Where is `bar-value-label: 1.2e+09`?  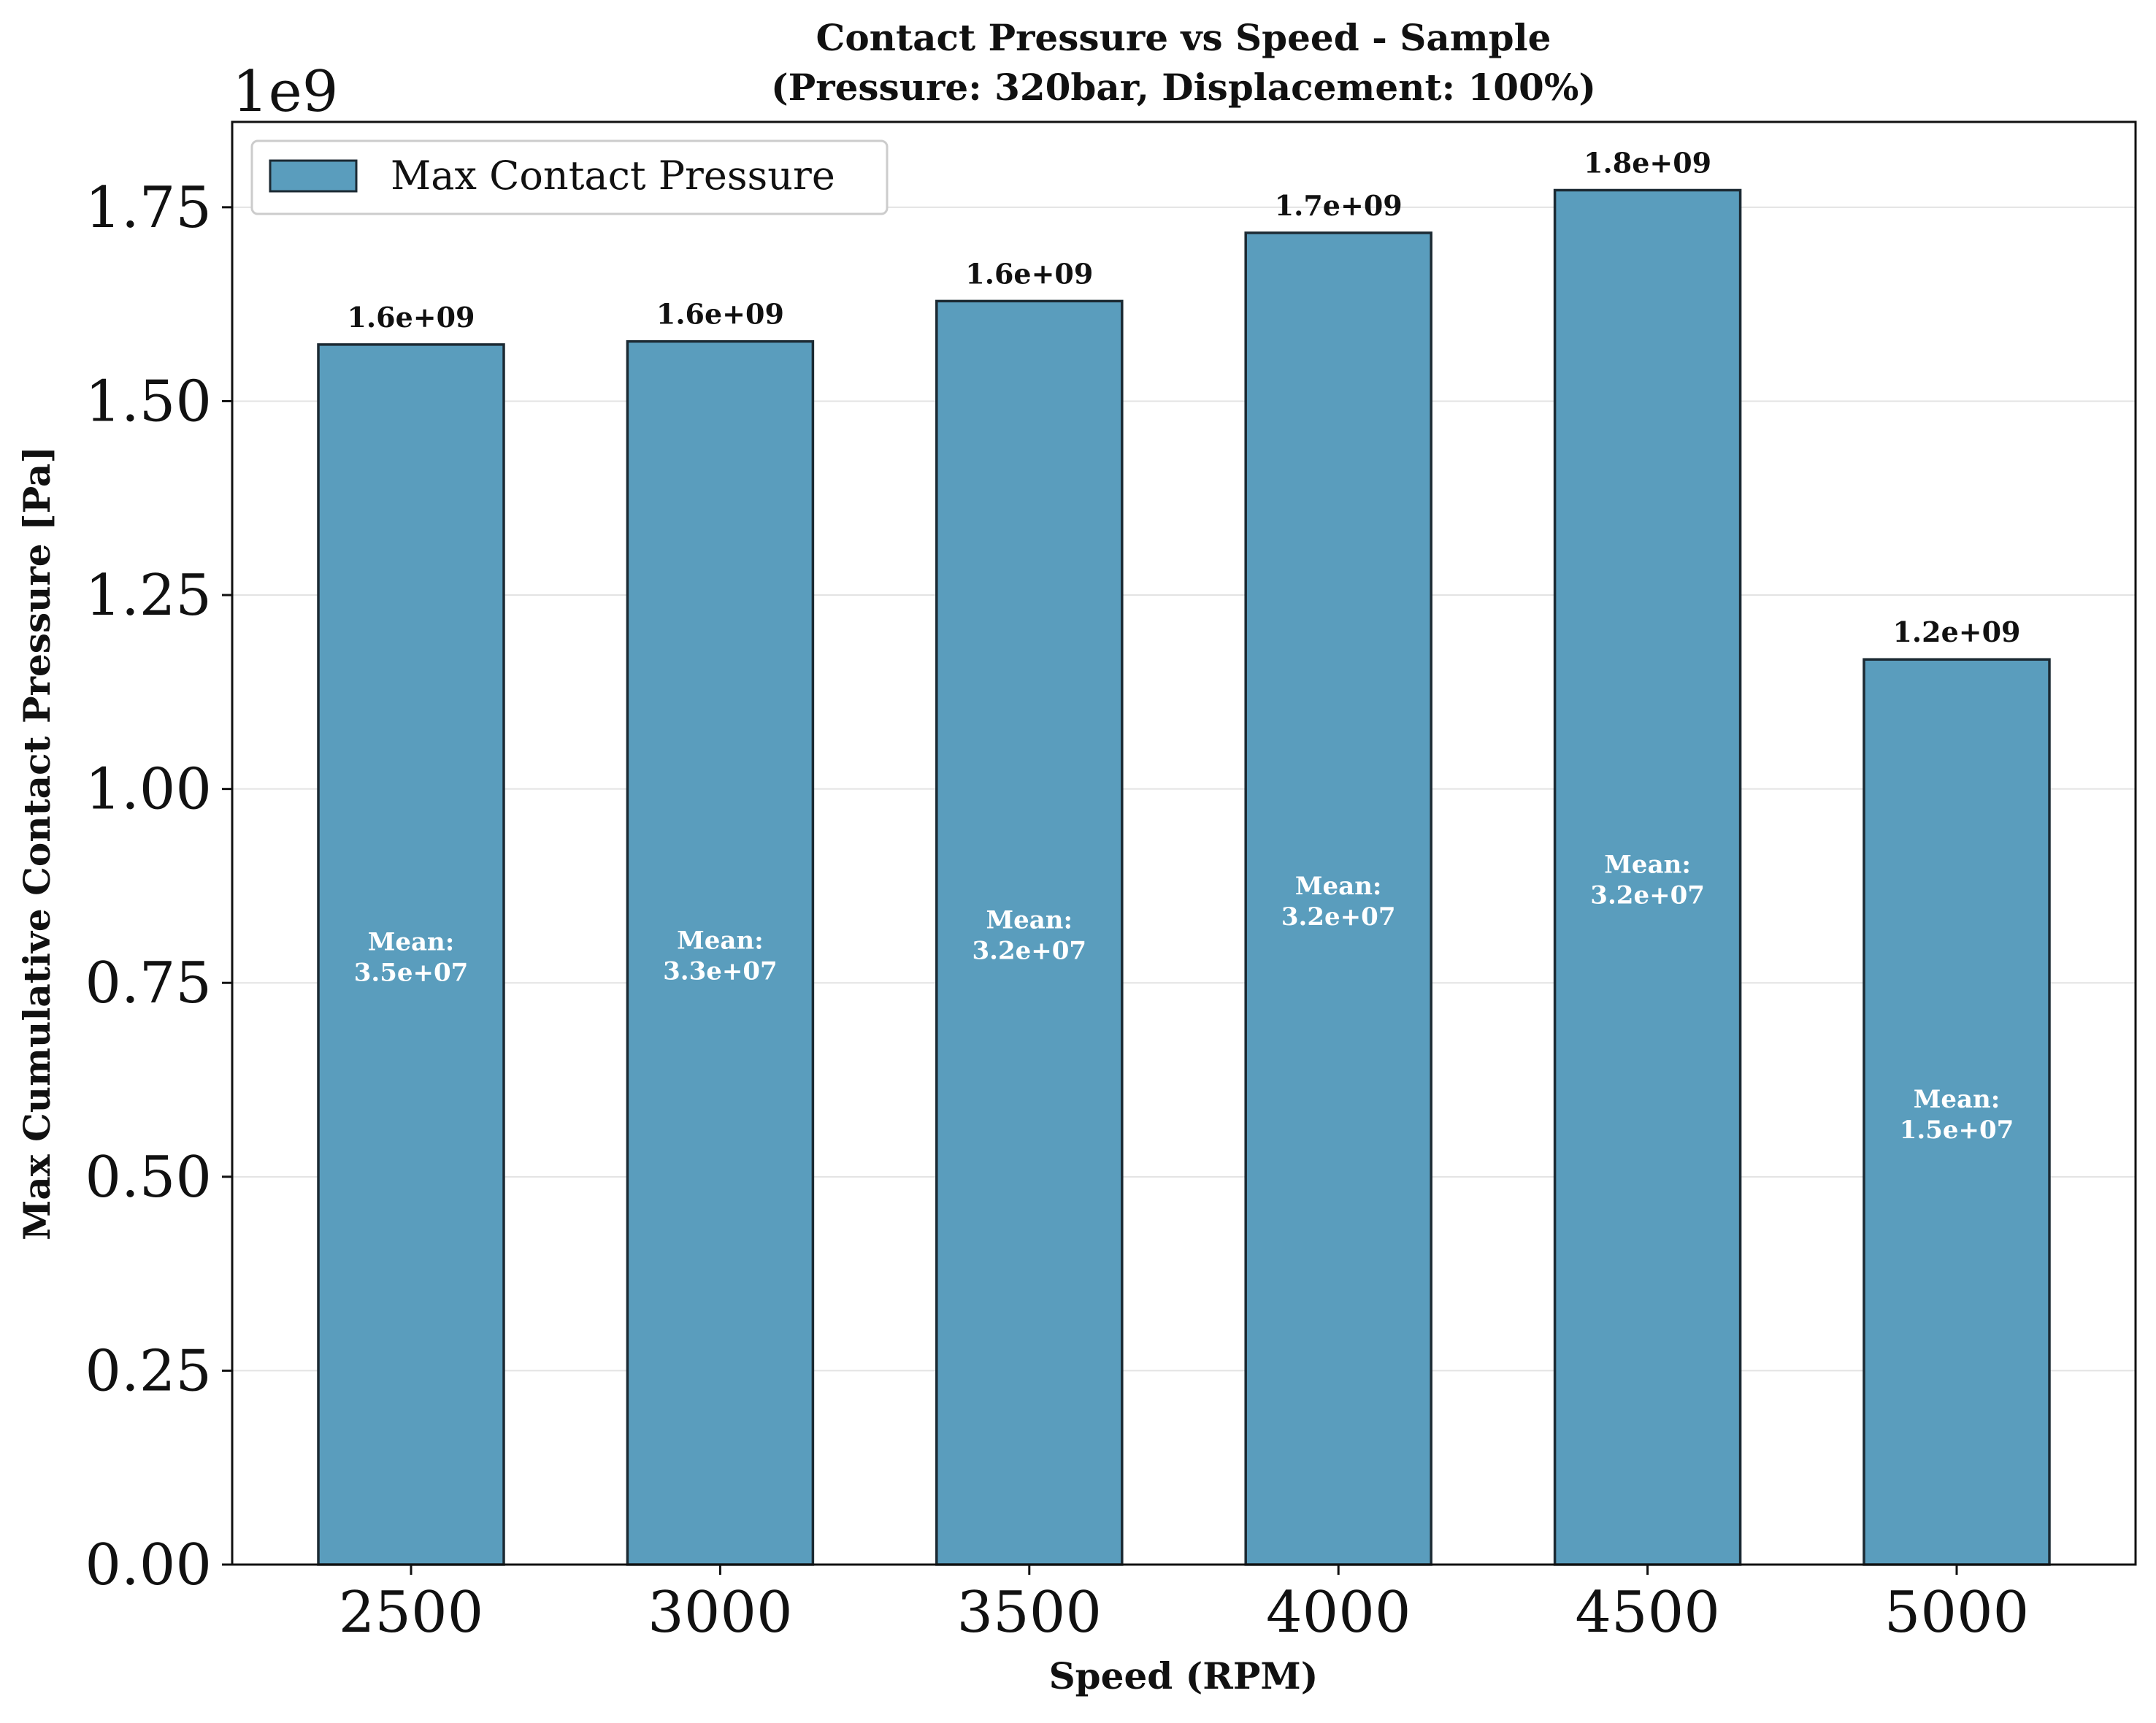 bar-value-label: 1.2e+09 is located at coordinates (1956, 631).